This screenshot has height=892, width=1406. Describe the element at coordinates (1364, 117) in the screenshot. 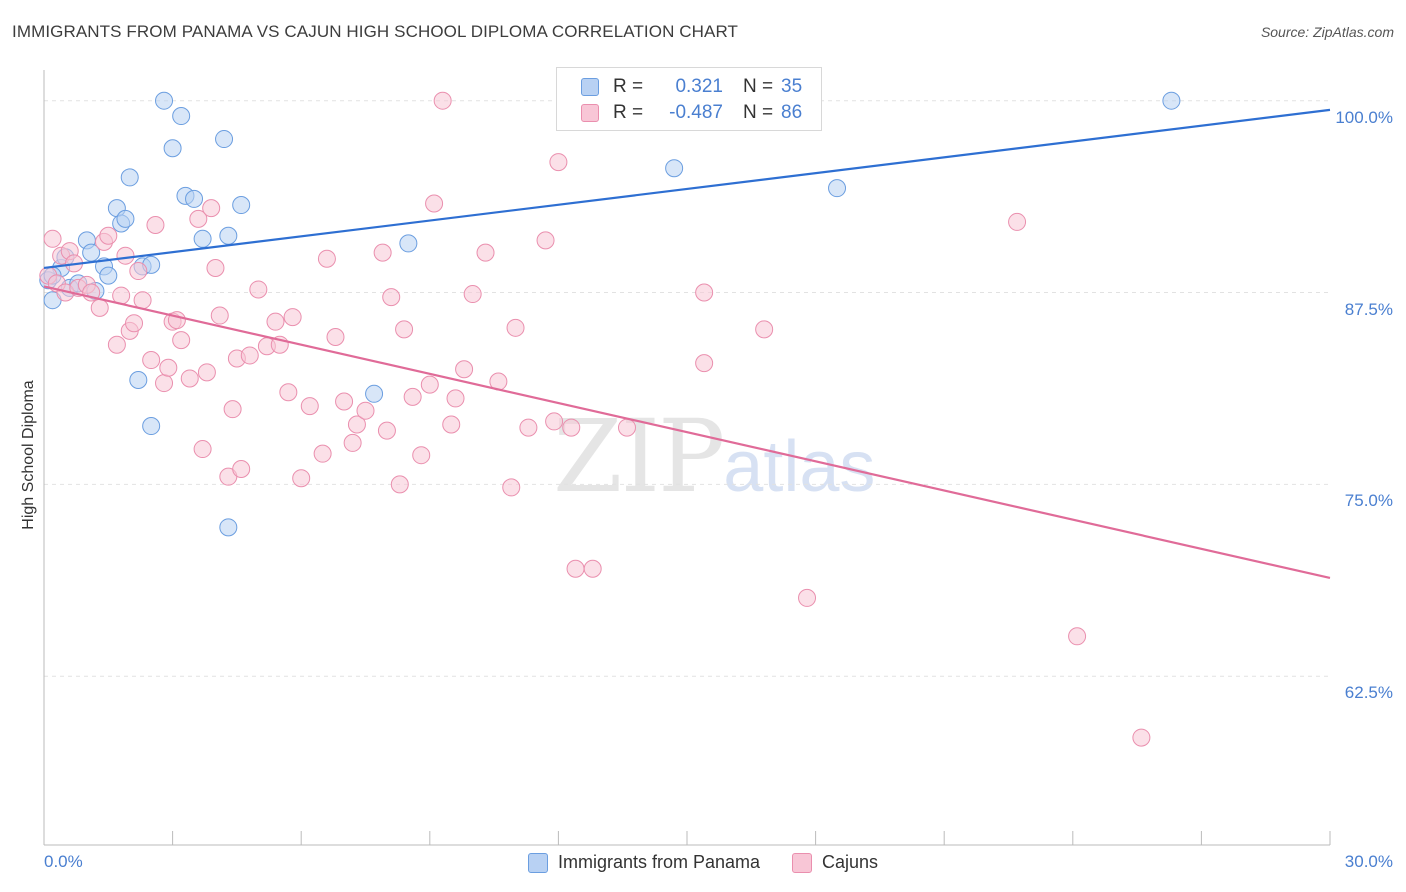

I see `y-tick-label: 100.0%` at that location.